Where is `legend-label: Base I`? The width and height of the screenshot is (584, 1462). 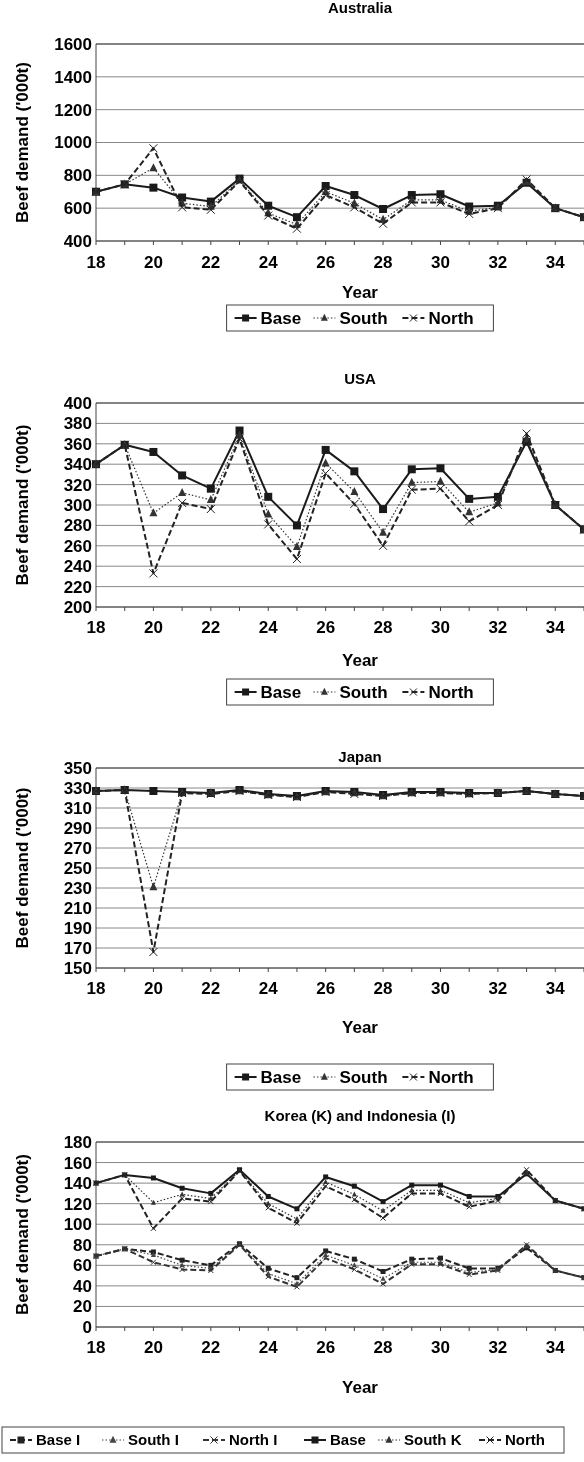
legend-label: Base I is located at coordinates (58, 1440).